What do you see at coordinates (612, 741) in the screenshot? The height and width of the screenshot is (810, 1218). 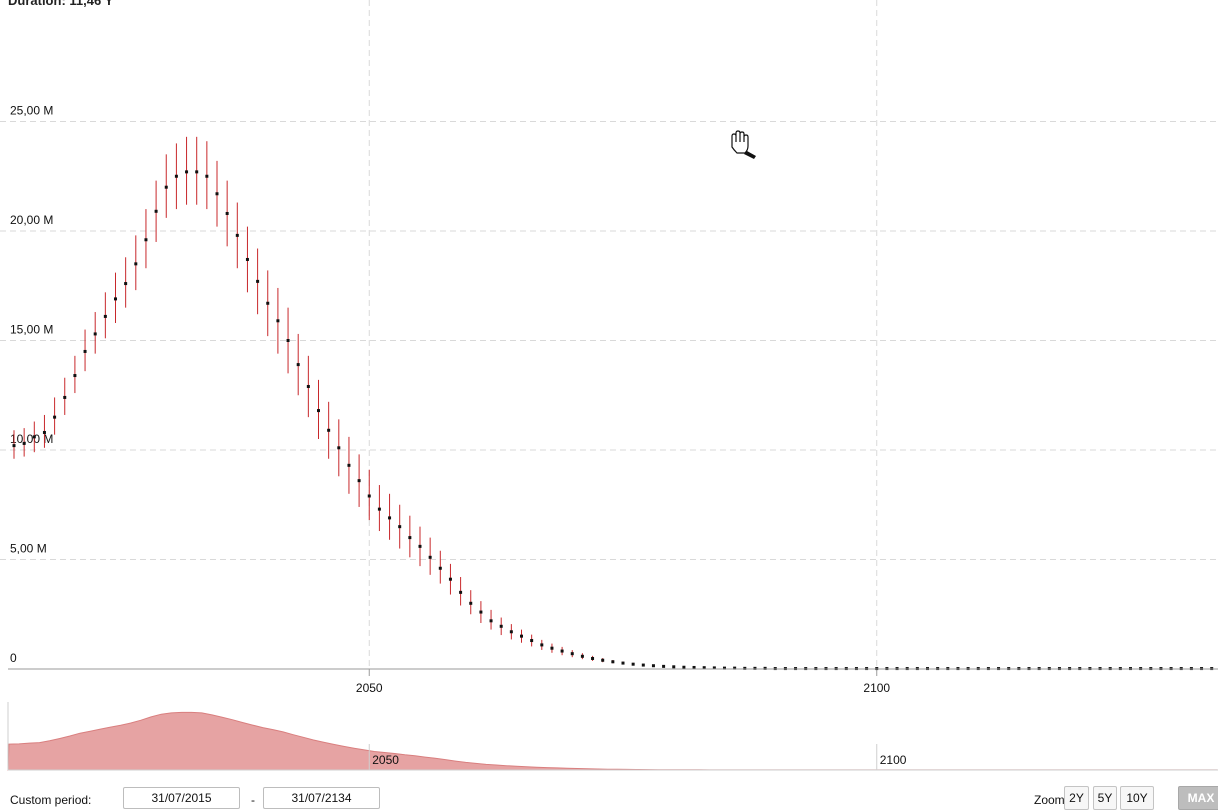 I see `navigator-area` at bounding box center [612, 741].